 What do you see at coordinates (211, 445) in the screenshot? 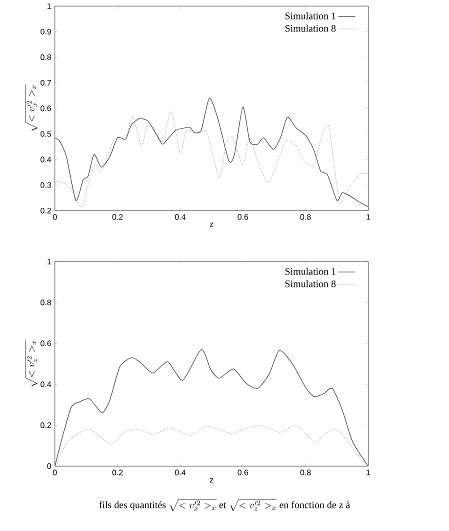
I see `line-series` at bounding box center [211, 445].